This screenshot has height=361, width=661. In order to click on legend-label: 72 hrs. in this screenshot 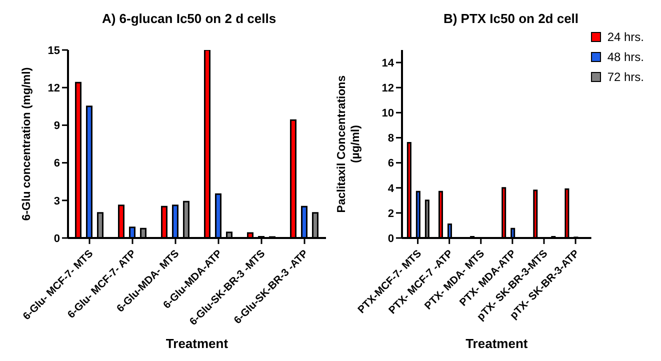, I will do `click(625, 77)`.